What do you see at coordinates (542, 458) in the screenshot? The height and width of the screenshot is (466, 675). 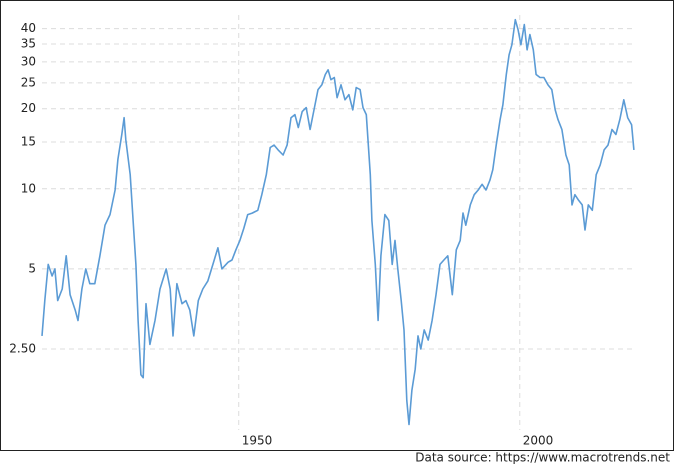 I see `source-note: Data source: https://www.macrotrends.net` at bounding box center [542, 458].